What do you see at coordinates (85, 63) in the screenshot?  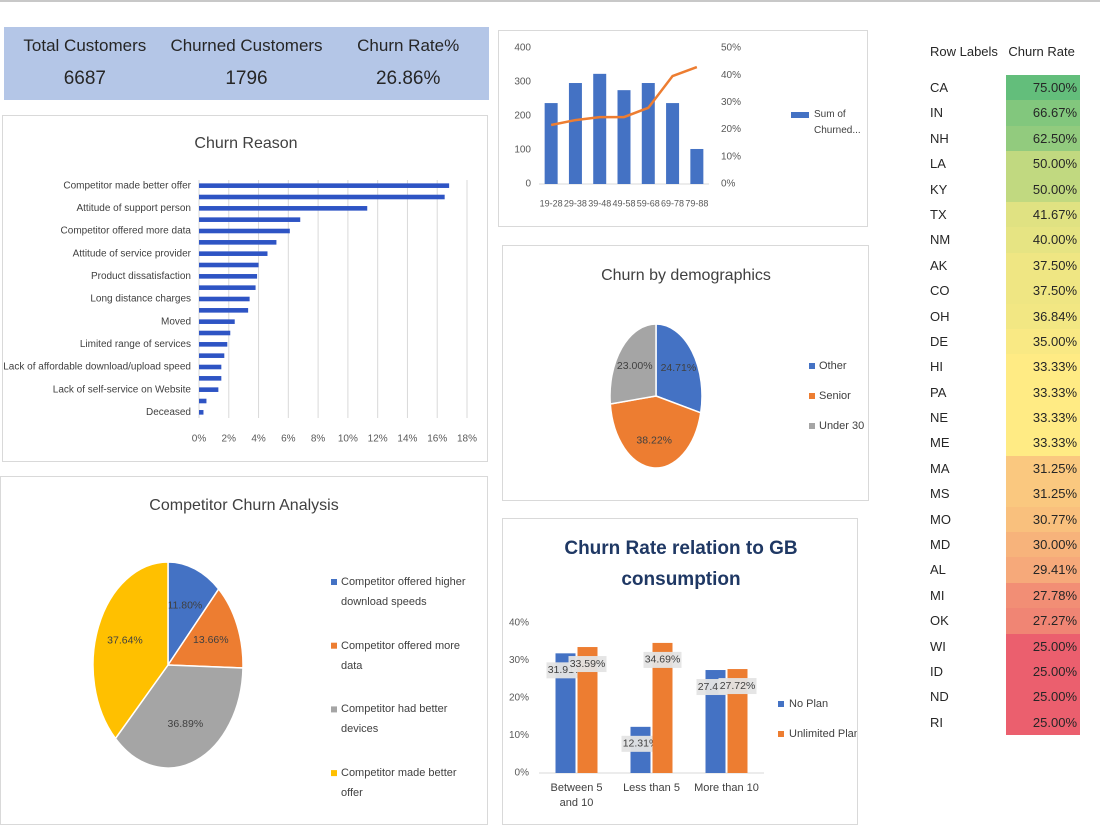 I see `kpi: Total Customers 6687` at bounding box center [85, 63].